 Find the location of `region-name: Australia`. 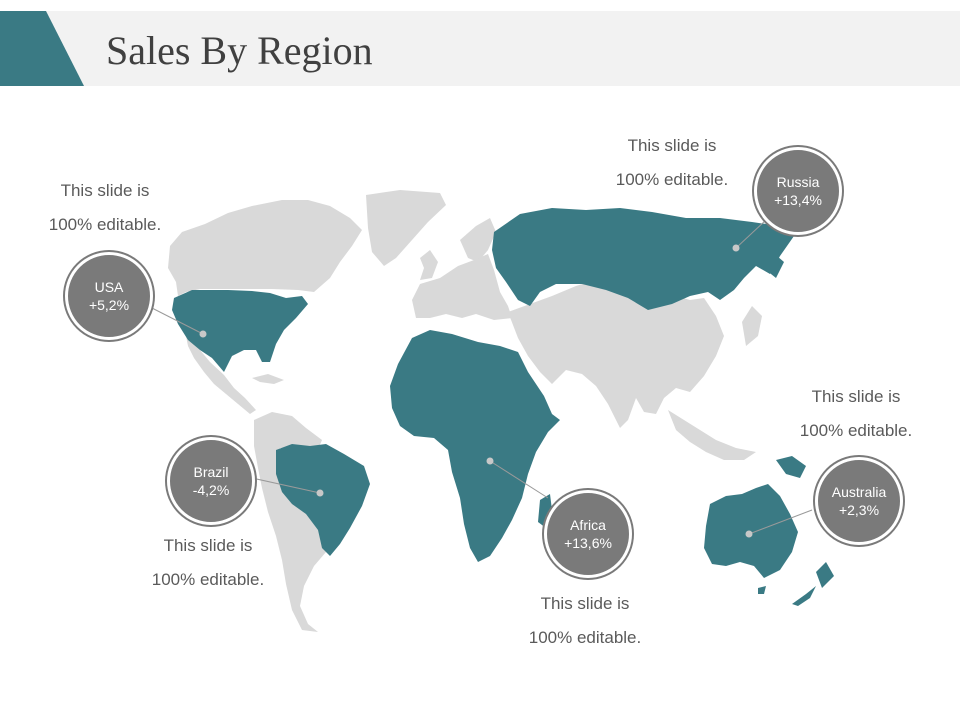

region-name: Australia is located at coordinates (859, 492).